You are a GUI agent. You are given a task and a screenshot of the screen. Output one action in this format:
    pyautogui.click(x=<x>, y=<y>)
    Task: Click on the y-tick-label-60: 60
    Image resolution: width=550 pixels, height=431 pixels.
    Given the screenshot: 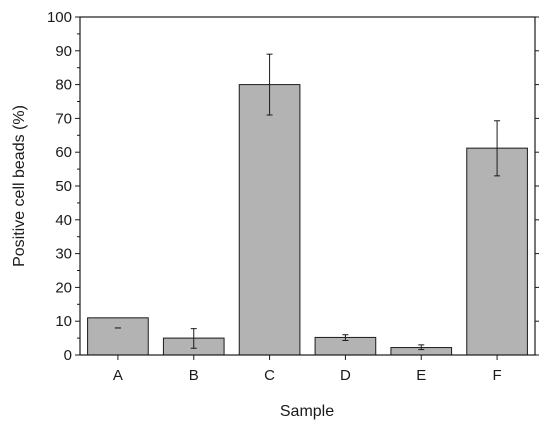 What is the action you would take?
    pyautogui.click(x=63, y=152)
    